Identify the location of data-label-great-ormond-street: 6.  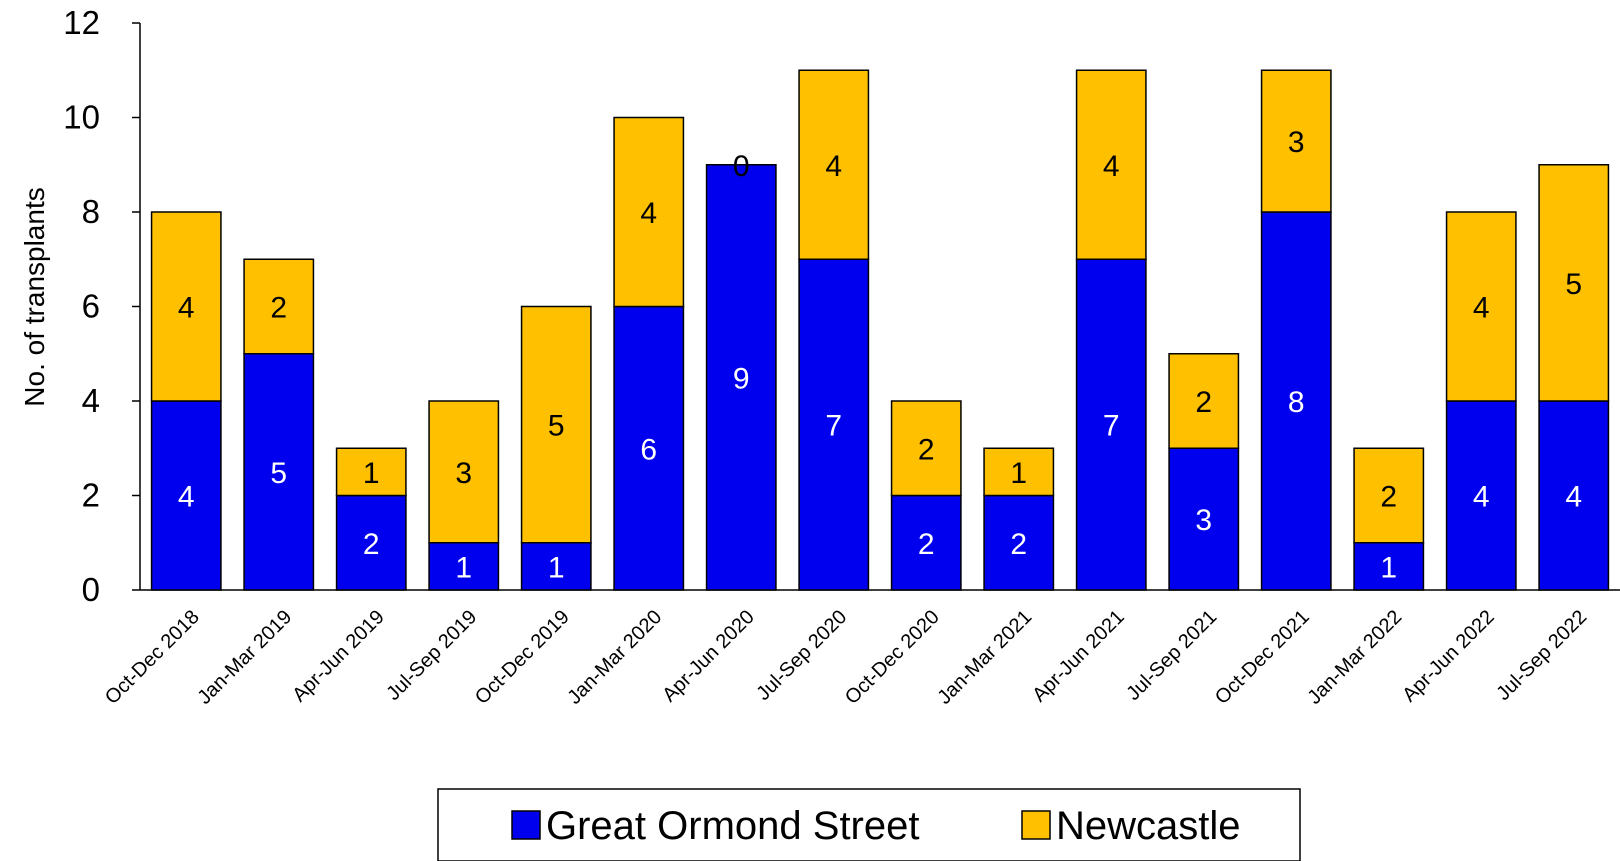
(648, 449).